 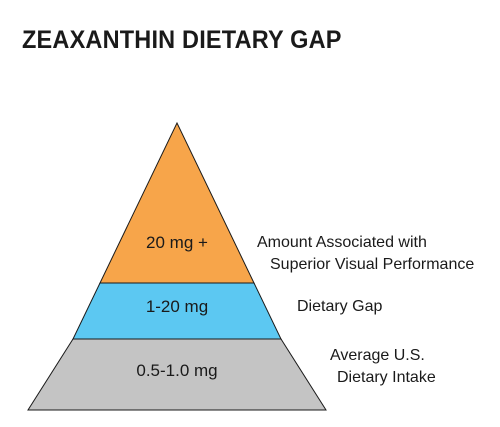 What do you see at coordinates (340, 306) in the screenshot?
I see `tier-middle-desc: Dietary Gap` at bounding box center [340, 306].